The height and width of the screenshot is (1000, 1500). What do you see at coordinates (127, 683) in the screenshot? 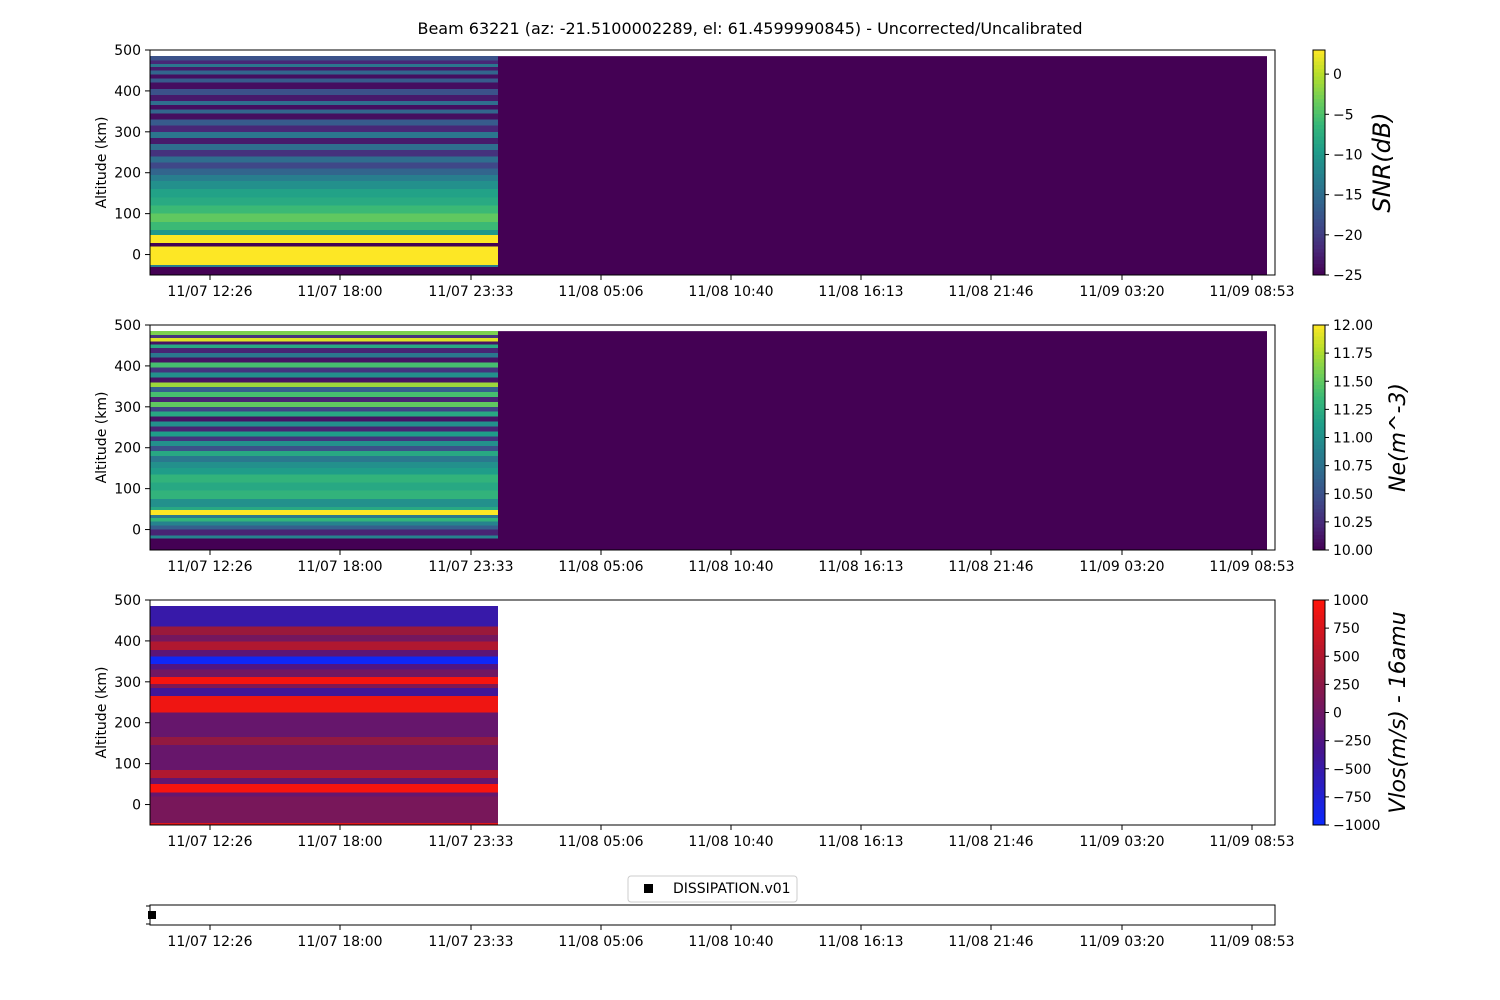
I see `panel-3-ytick-label: 300` at bounding box center [127, 683].